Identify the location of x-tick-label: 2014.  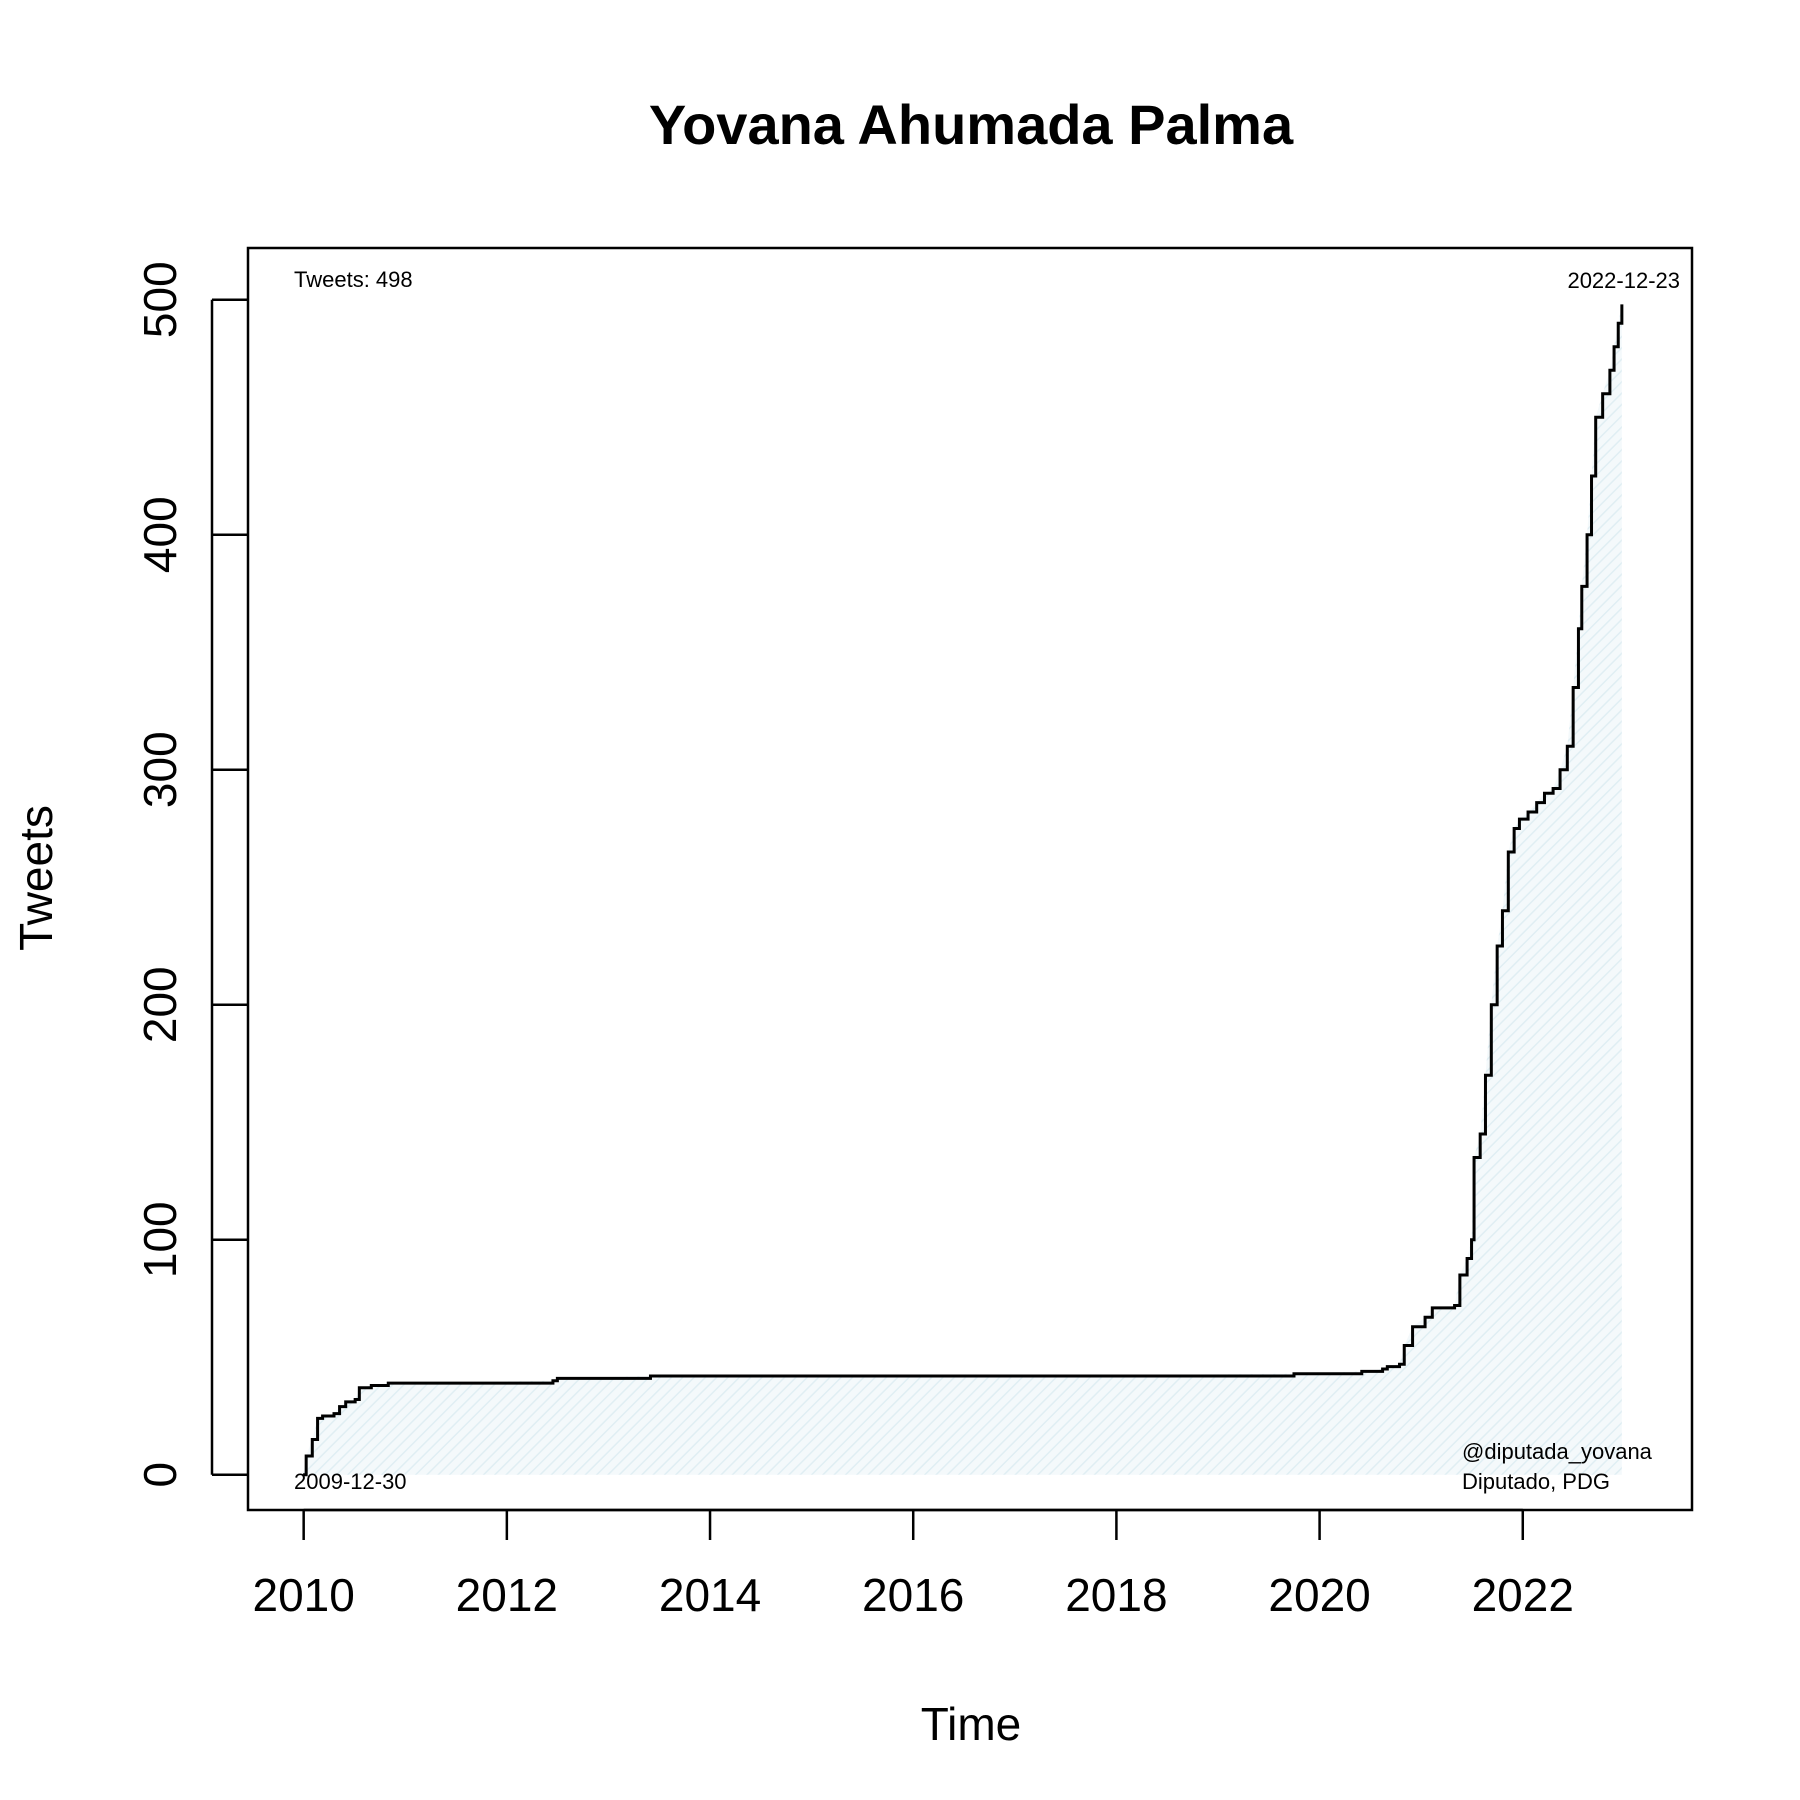
(710, 1595).